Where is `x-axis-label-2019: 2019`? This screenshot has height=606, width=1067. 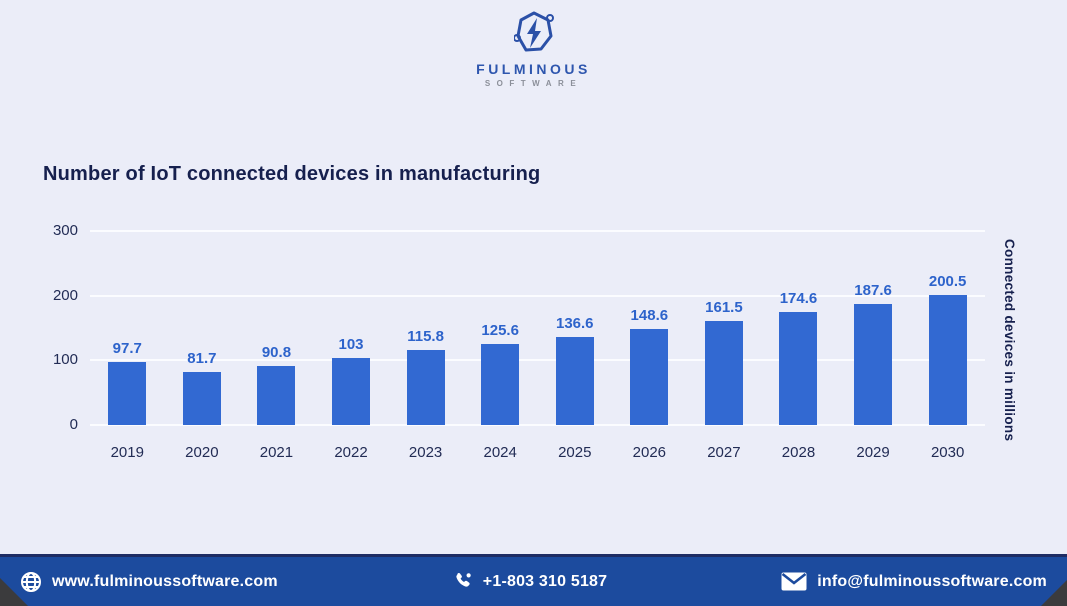 x-axis-label-2019: 2019 is located at coordinates (127, 452).